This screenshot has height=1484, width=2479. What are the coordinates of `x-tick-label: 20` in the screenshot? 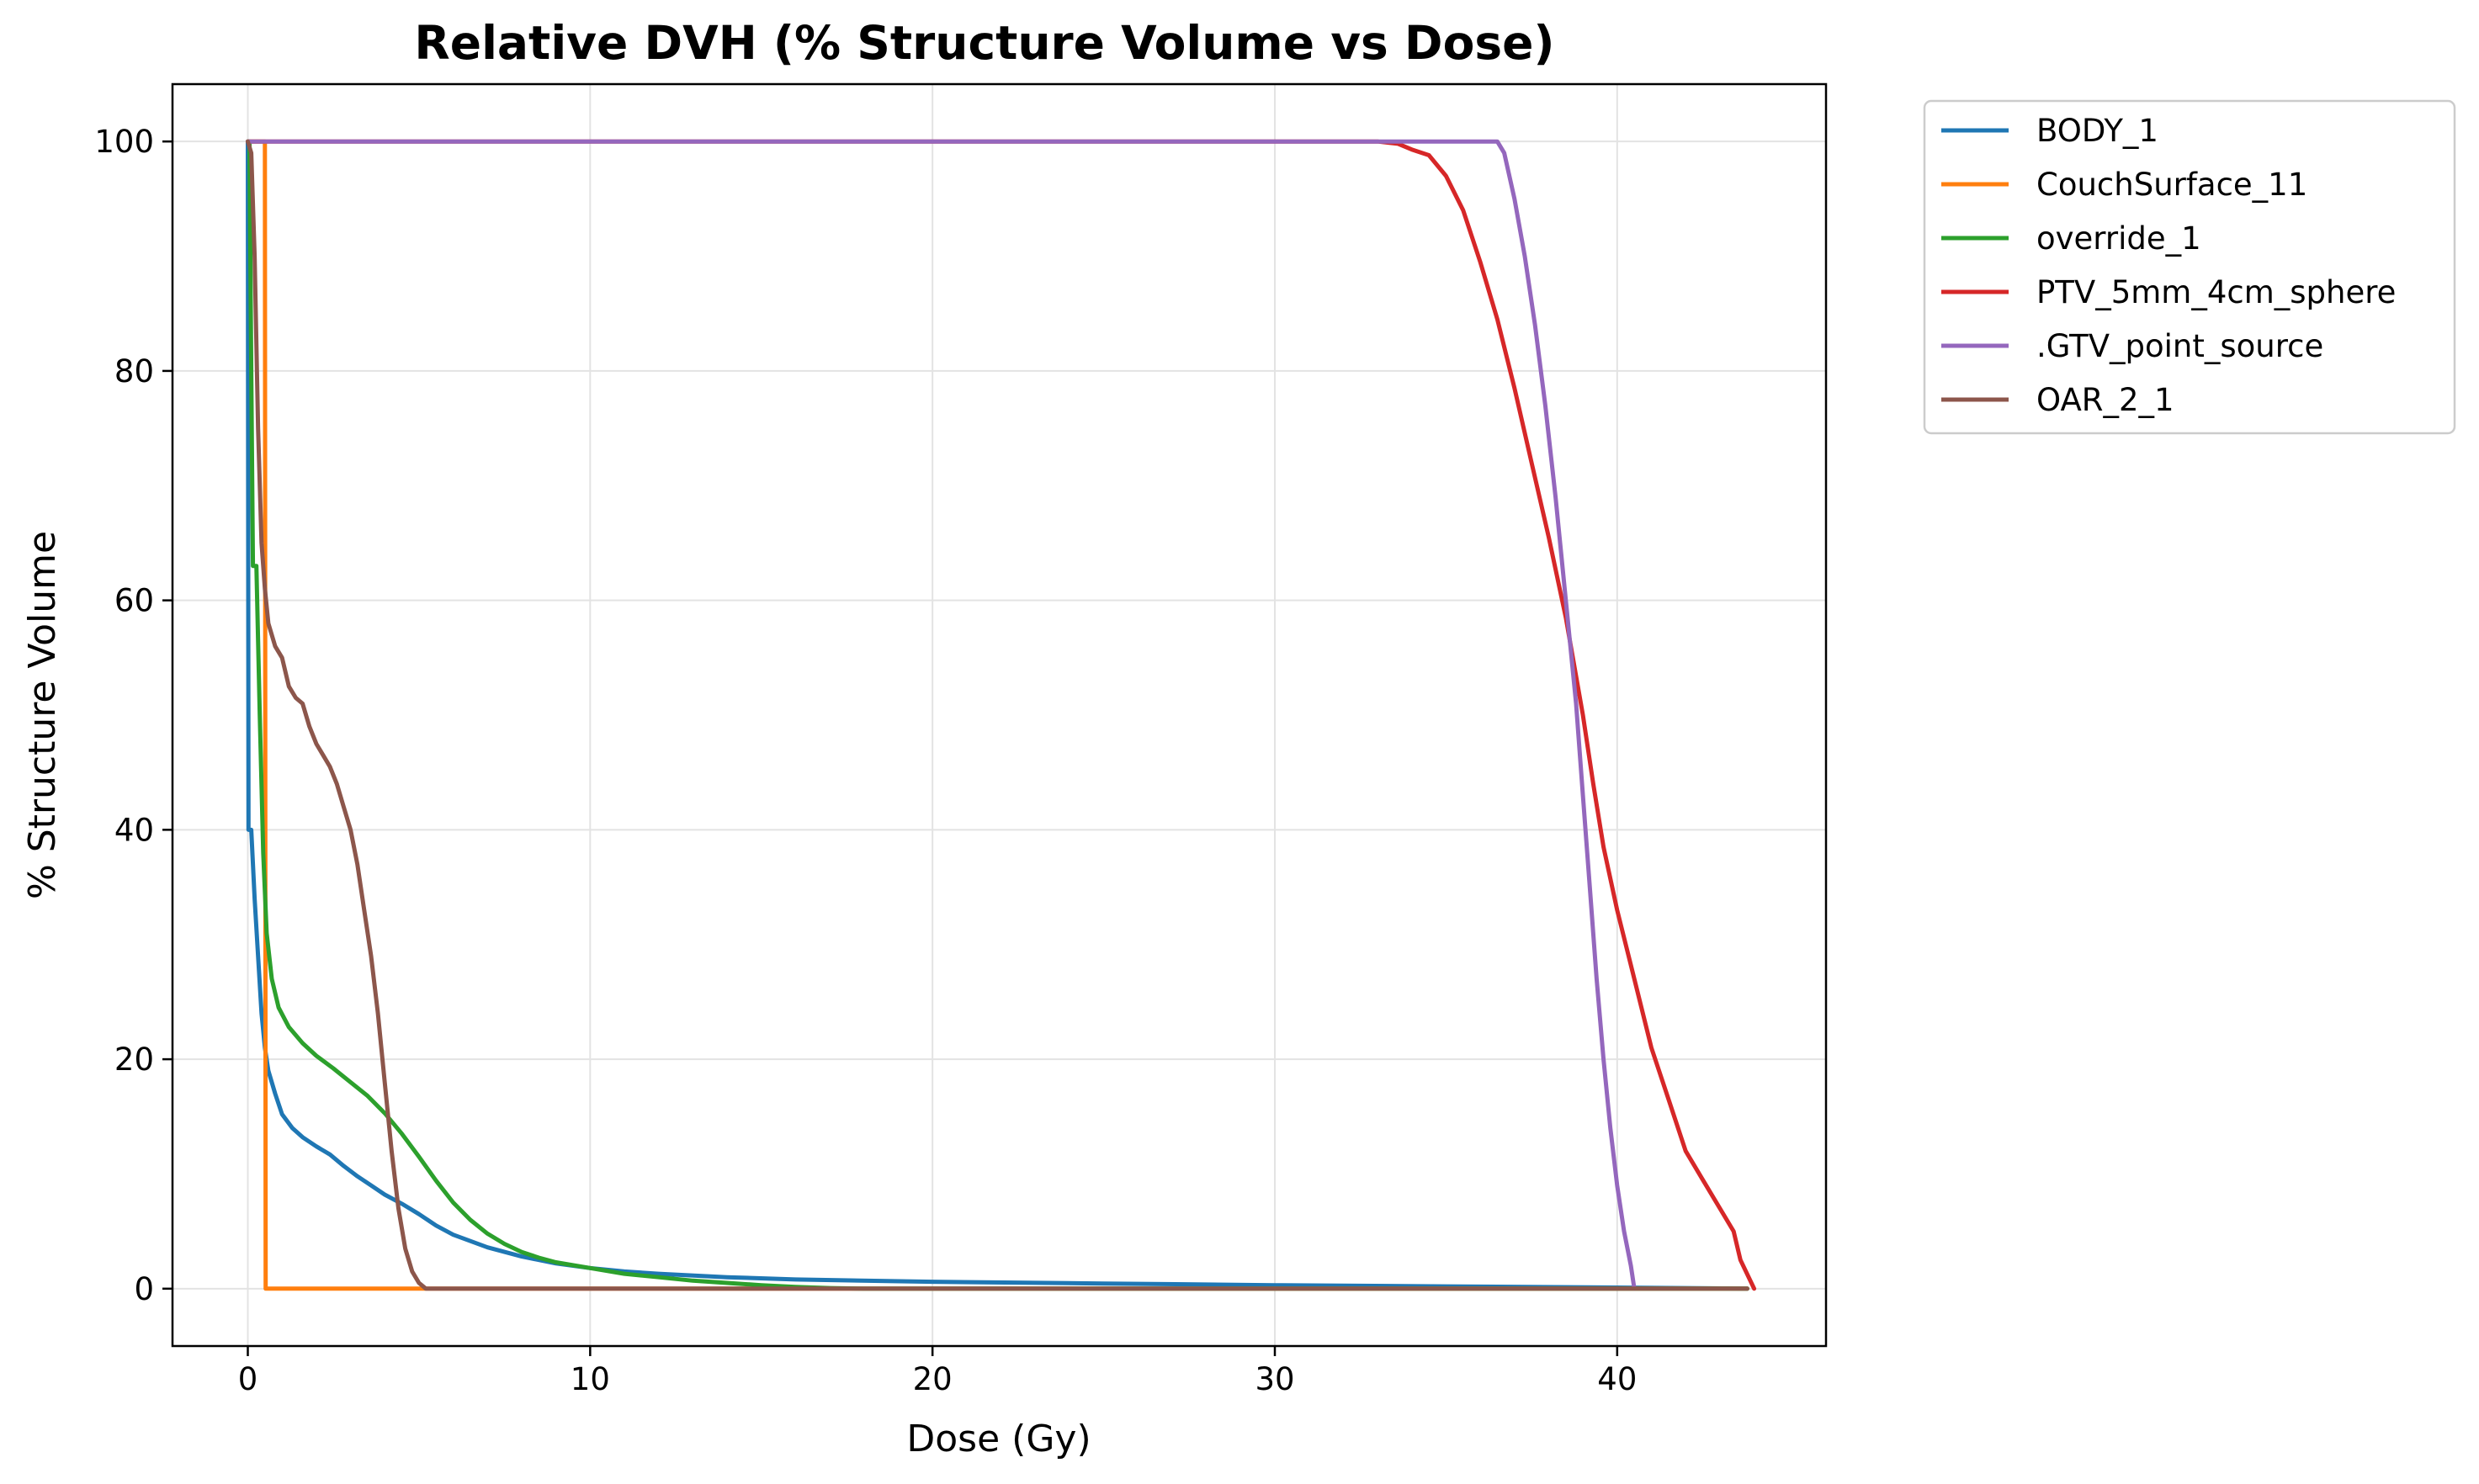 It's located at (933, 1379).